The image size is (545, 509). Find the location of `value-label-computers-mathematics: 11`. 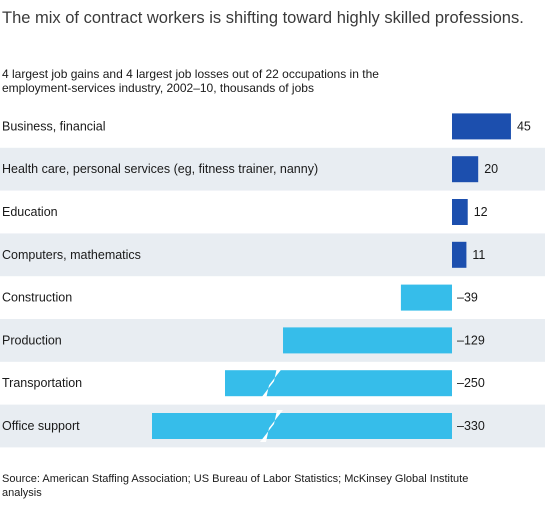

value-label-computers-mathematics: 11 is located at coordinates (478, 255).